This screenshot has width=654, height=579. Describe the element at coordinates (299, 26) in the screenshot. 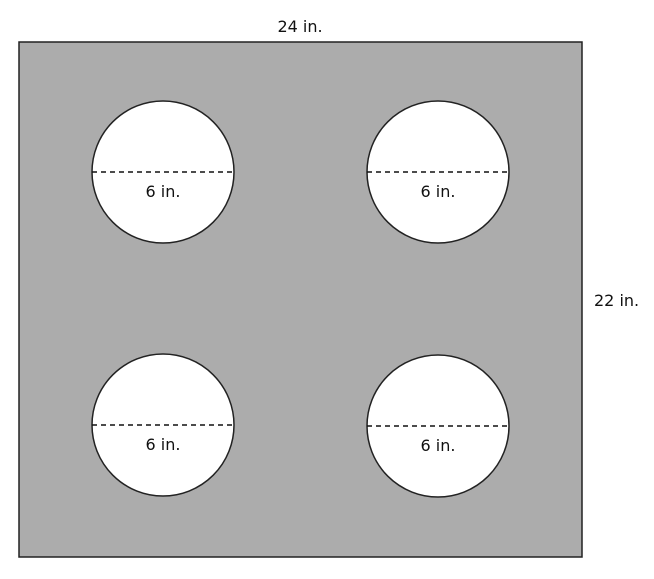

I see `width-label: 24 in.` at that location.